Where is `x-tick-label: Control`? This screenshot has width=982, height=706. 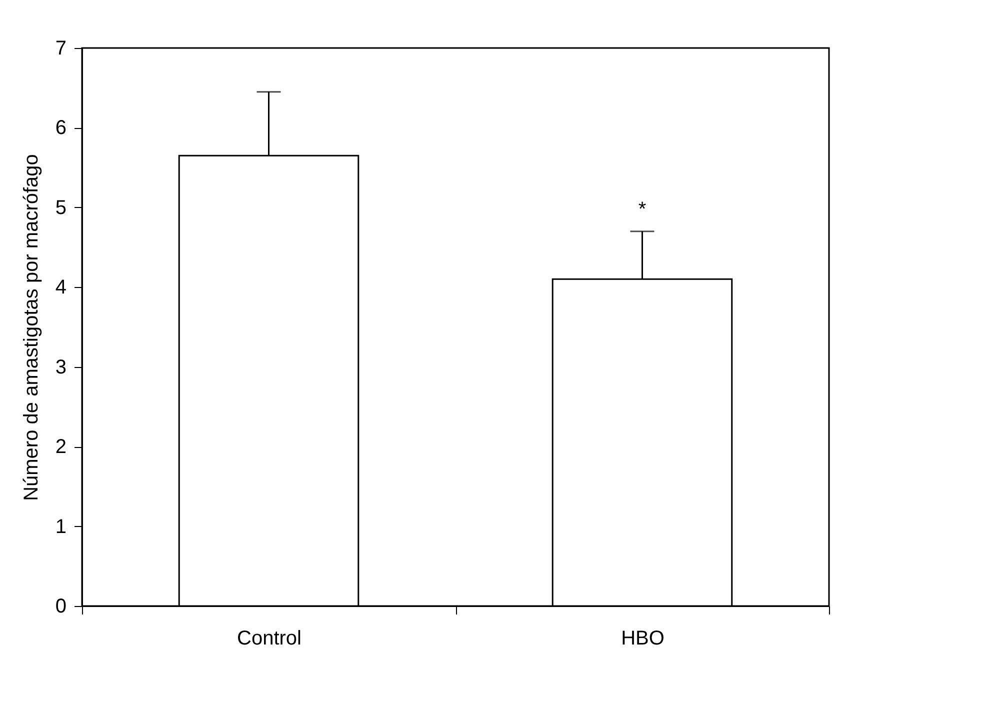 x-tick-label: Control is located at coordinates (269, 639).